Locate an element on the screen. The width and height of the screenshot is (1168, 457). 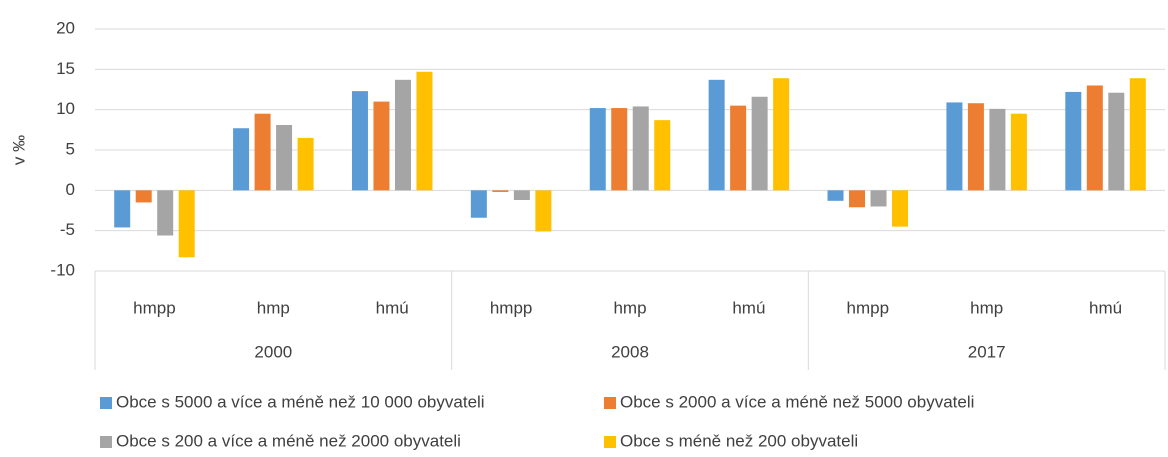
y-tick-label: 5 is located at coordinates (70, 148).